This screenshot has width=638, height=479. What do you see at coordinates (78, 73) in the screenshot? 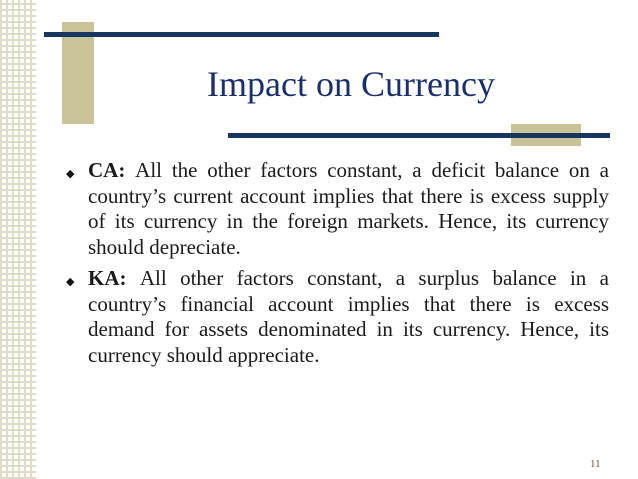
I see `decorative-tan-block-top` at bounding box center [78, 73].